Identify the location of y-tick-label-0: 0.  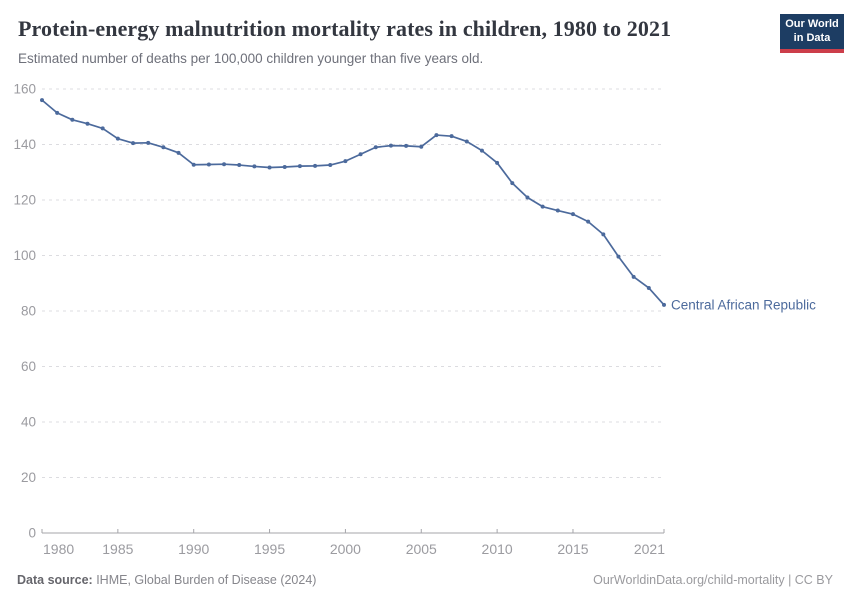
(32, 533).